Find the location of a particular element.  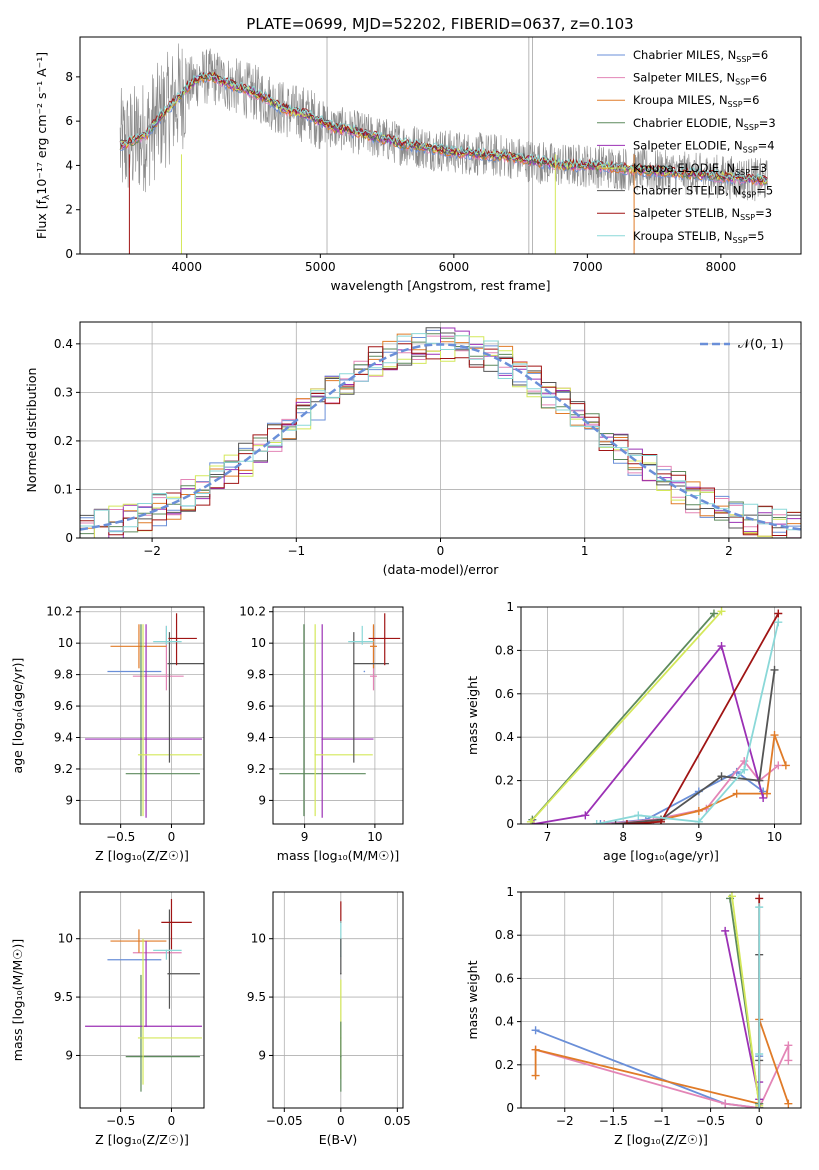

residuals-ytick-label-2: 0.2 is located at coordinates (63, 441).